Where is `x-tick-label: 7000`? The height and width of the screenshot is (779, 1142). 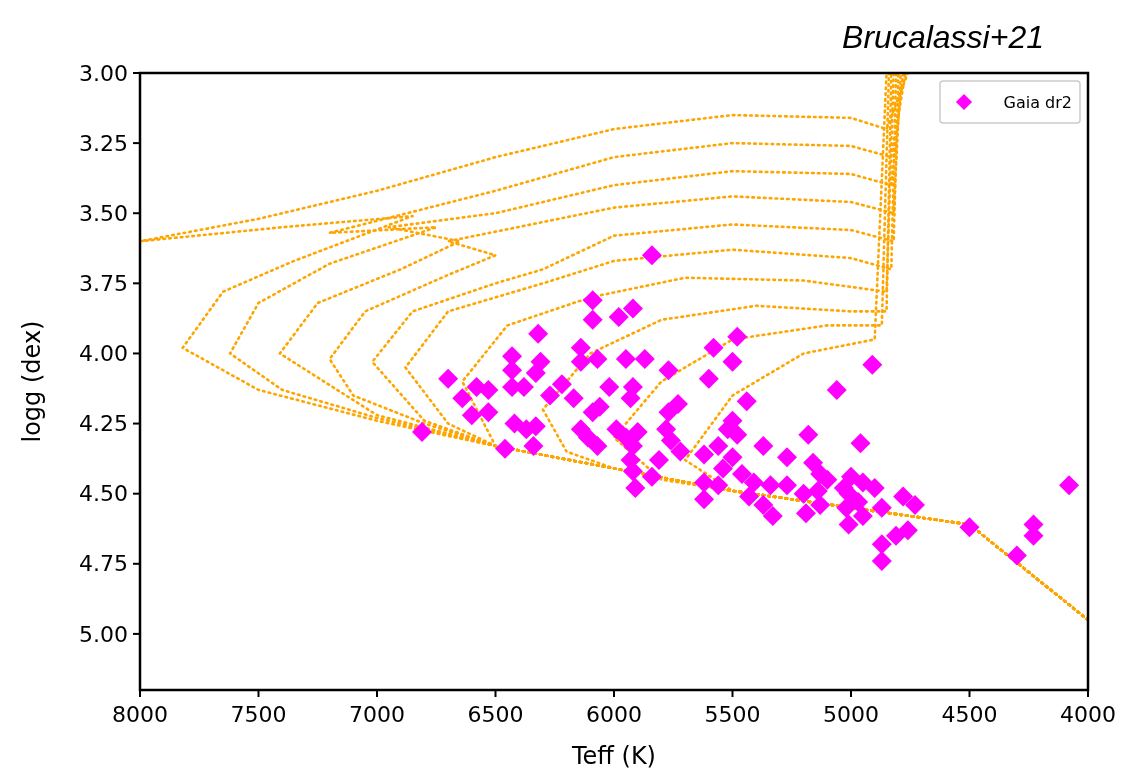 x-tick-label: 7000 is located at coordinates (377, 714).